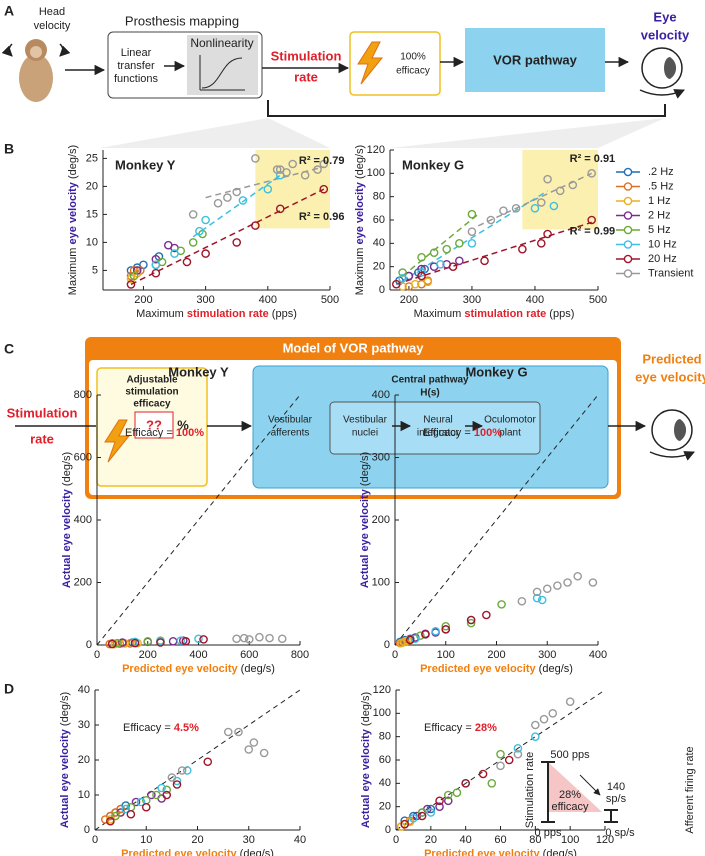 This screenshot has height=856, width=705. Describe the element at coordinates (664, 16) in the screenshot. I see `label: Eye` at that location.